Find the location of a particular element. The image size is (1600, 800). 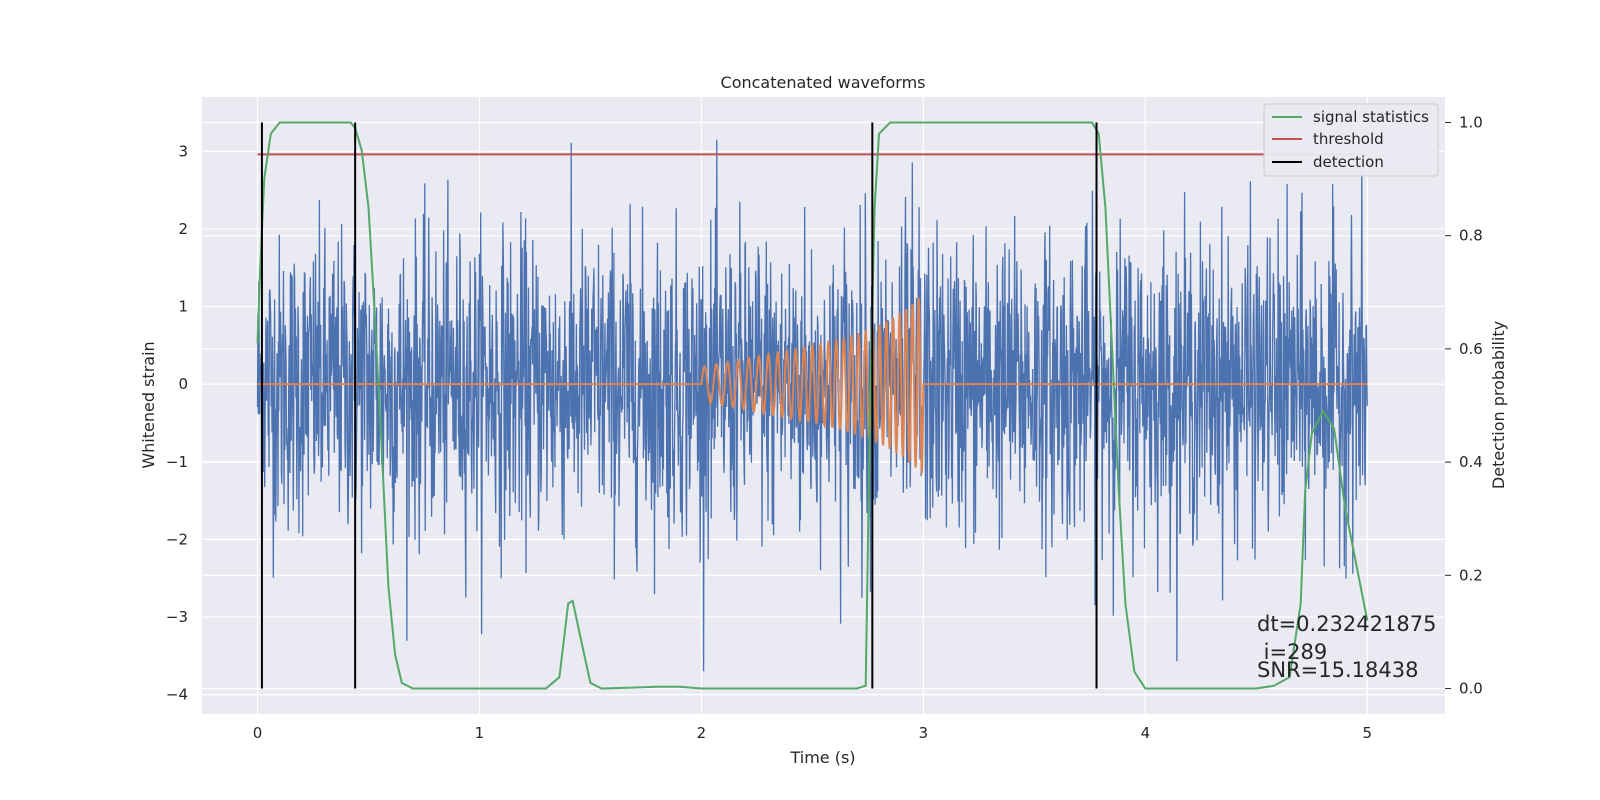

y-tick-label-7: 3 is located at coordinates (183, 151).